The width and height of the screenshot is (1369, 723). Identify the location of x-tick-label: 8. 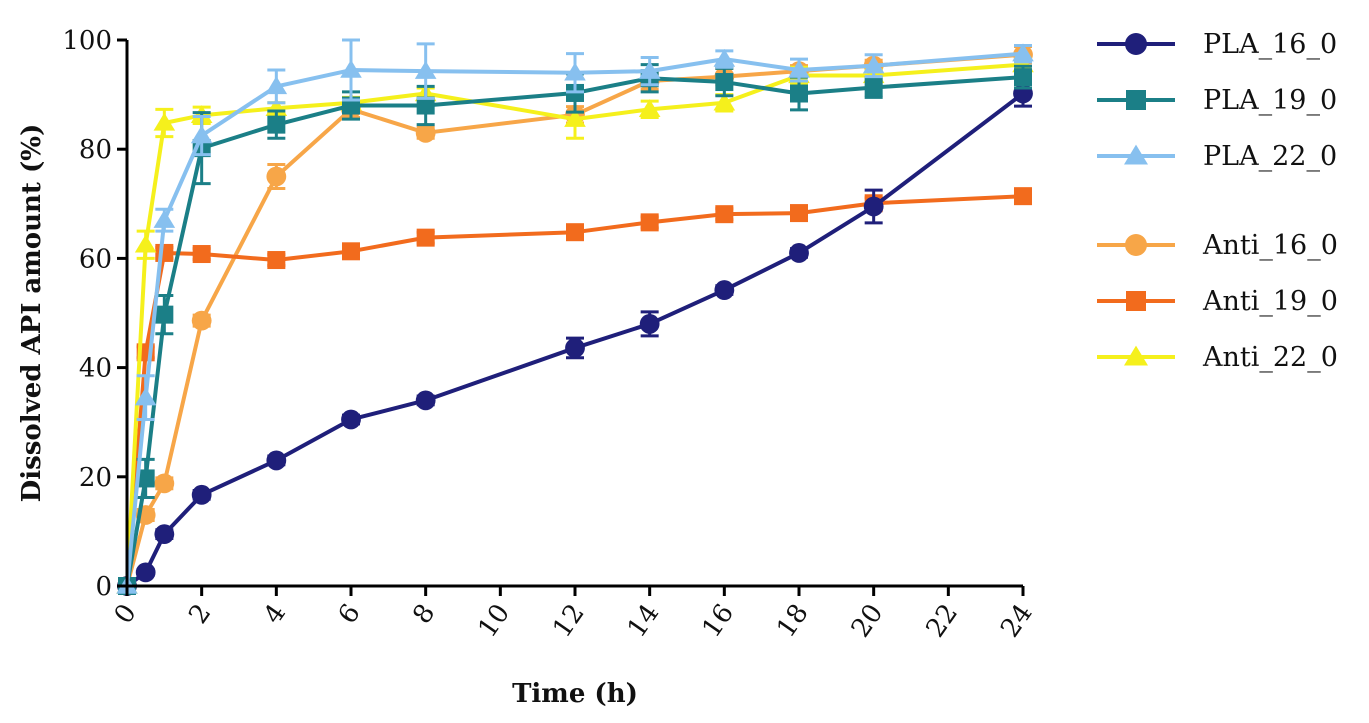
(424, 614).